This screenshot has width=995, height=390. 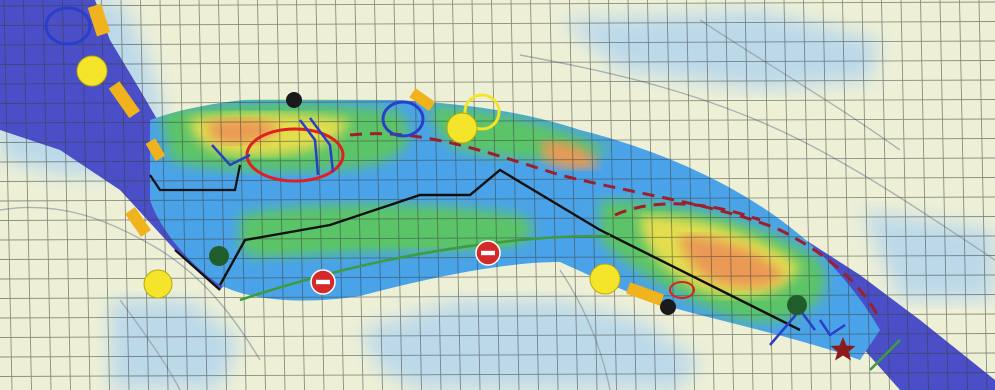 I want to click on yellow-ring-icon, so click(x=482, y=112).